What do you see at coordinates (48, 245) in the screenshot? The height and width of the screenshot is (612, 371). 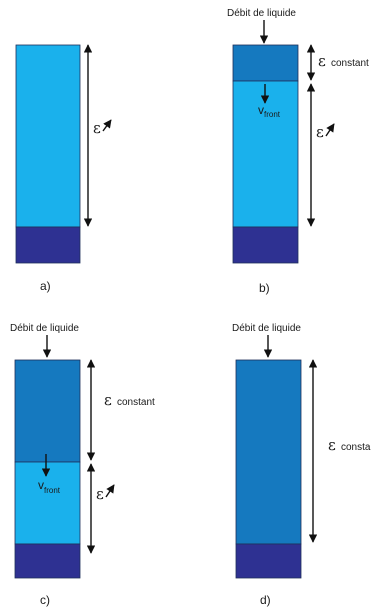 I see `panel-a-base` at bounding box center [48, 245].